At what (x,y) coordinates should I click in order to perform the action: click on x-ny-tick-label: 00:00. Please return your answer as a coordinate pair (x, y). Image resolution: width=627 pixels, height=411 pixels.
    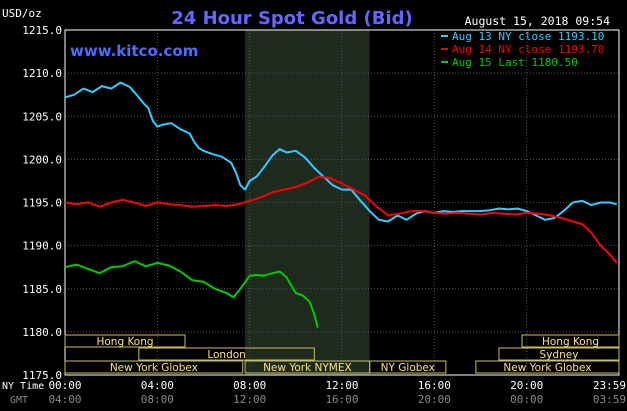
    Looking at the image, I should click on (64, 385).